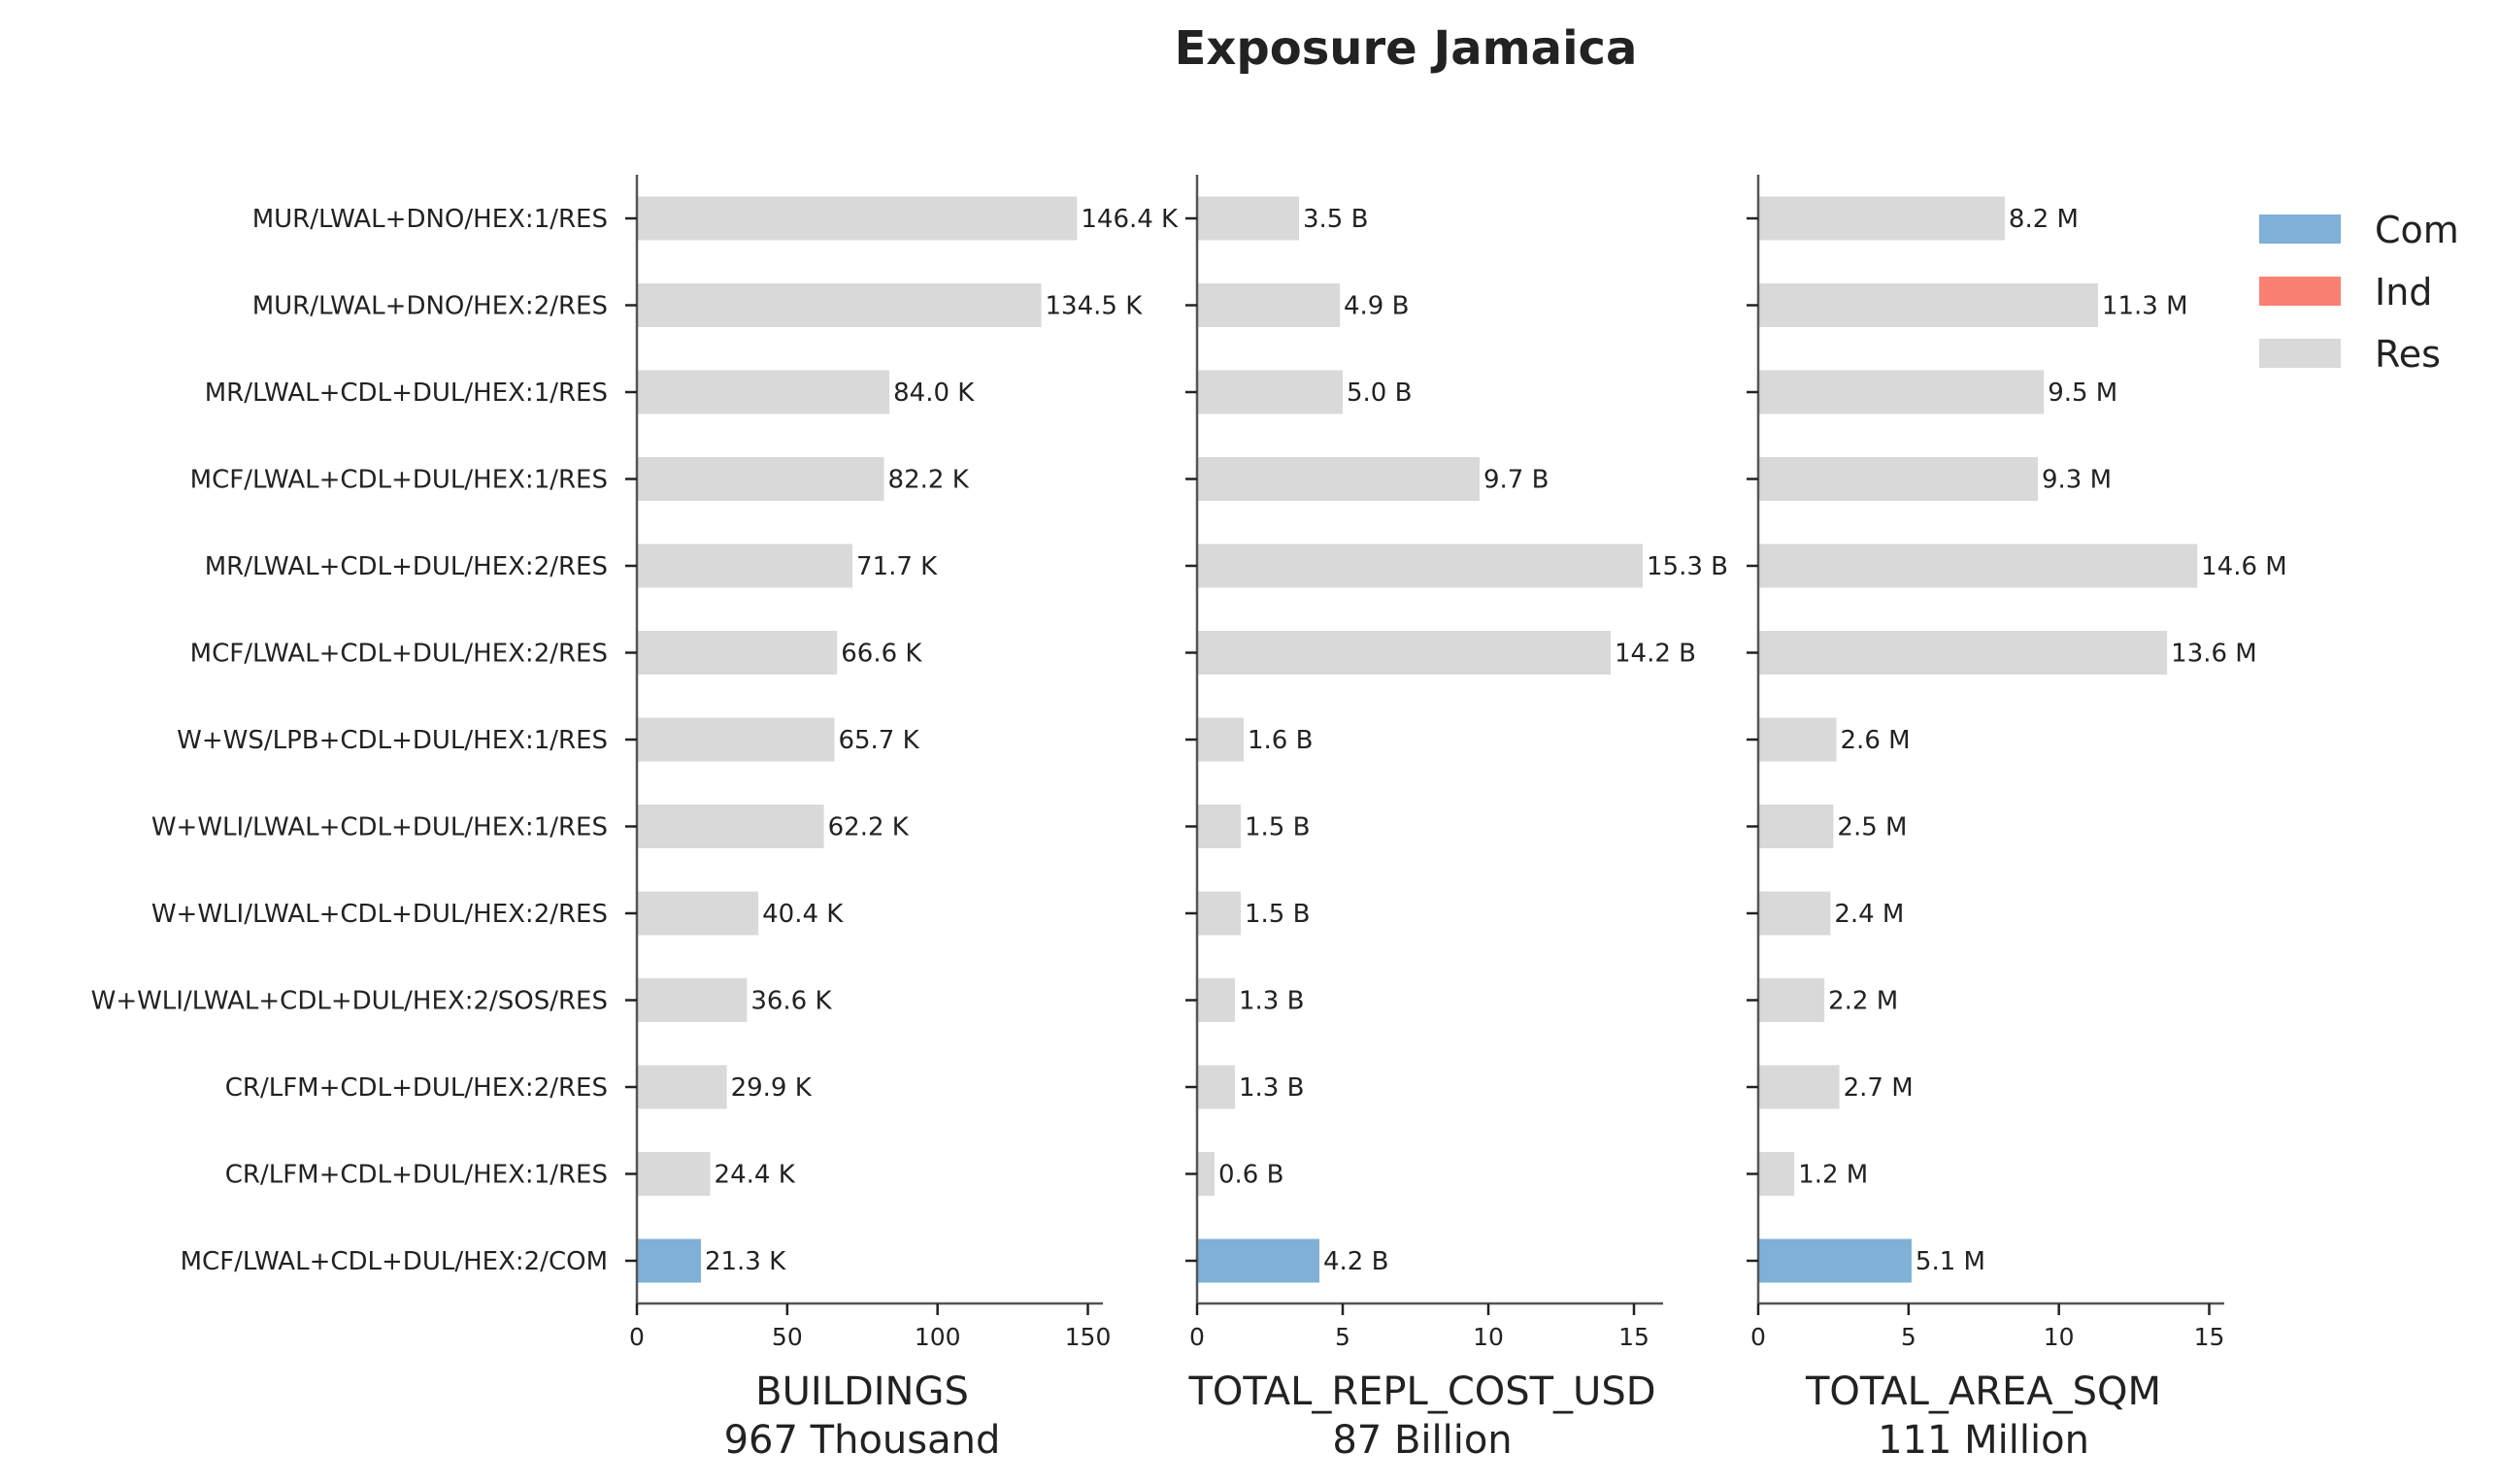 The height and width of the screenshot is (1484, 2499). I want to click on data-label: 4.2 B, so click(1355, 1261).